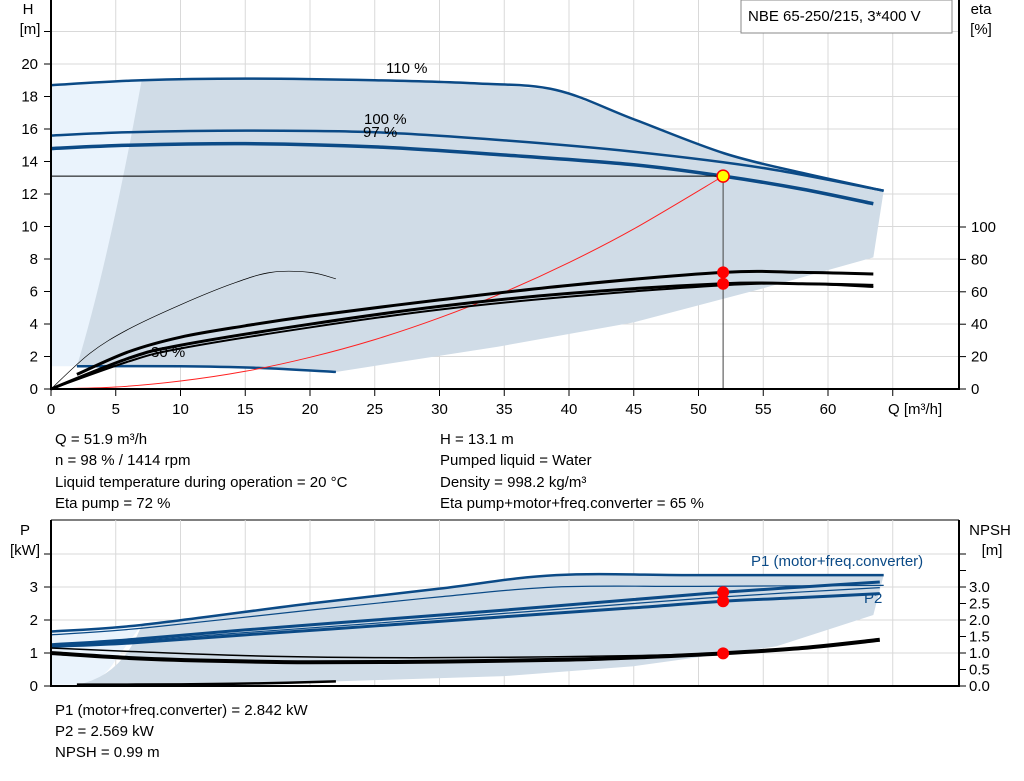 The height and width of the screenshot is (781, 1024). I want to click on eta-tick-label: 80, so click(979, 259).